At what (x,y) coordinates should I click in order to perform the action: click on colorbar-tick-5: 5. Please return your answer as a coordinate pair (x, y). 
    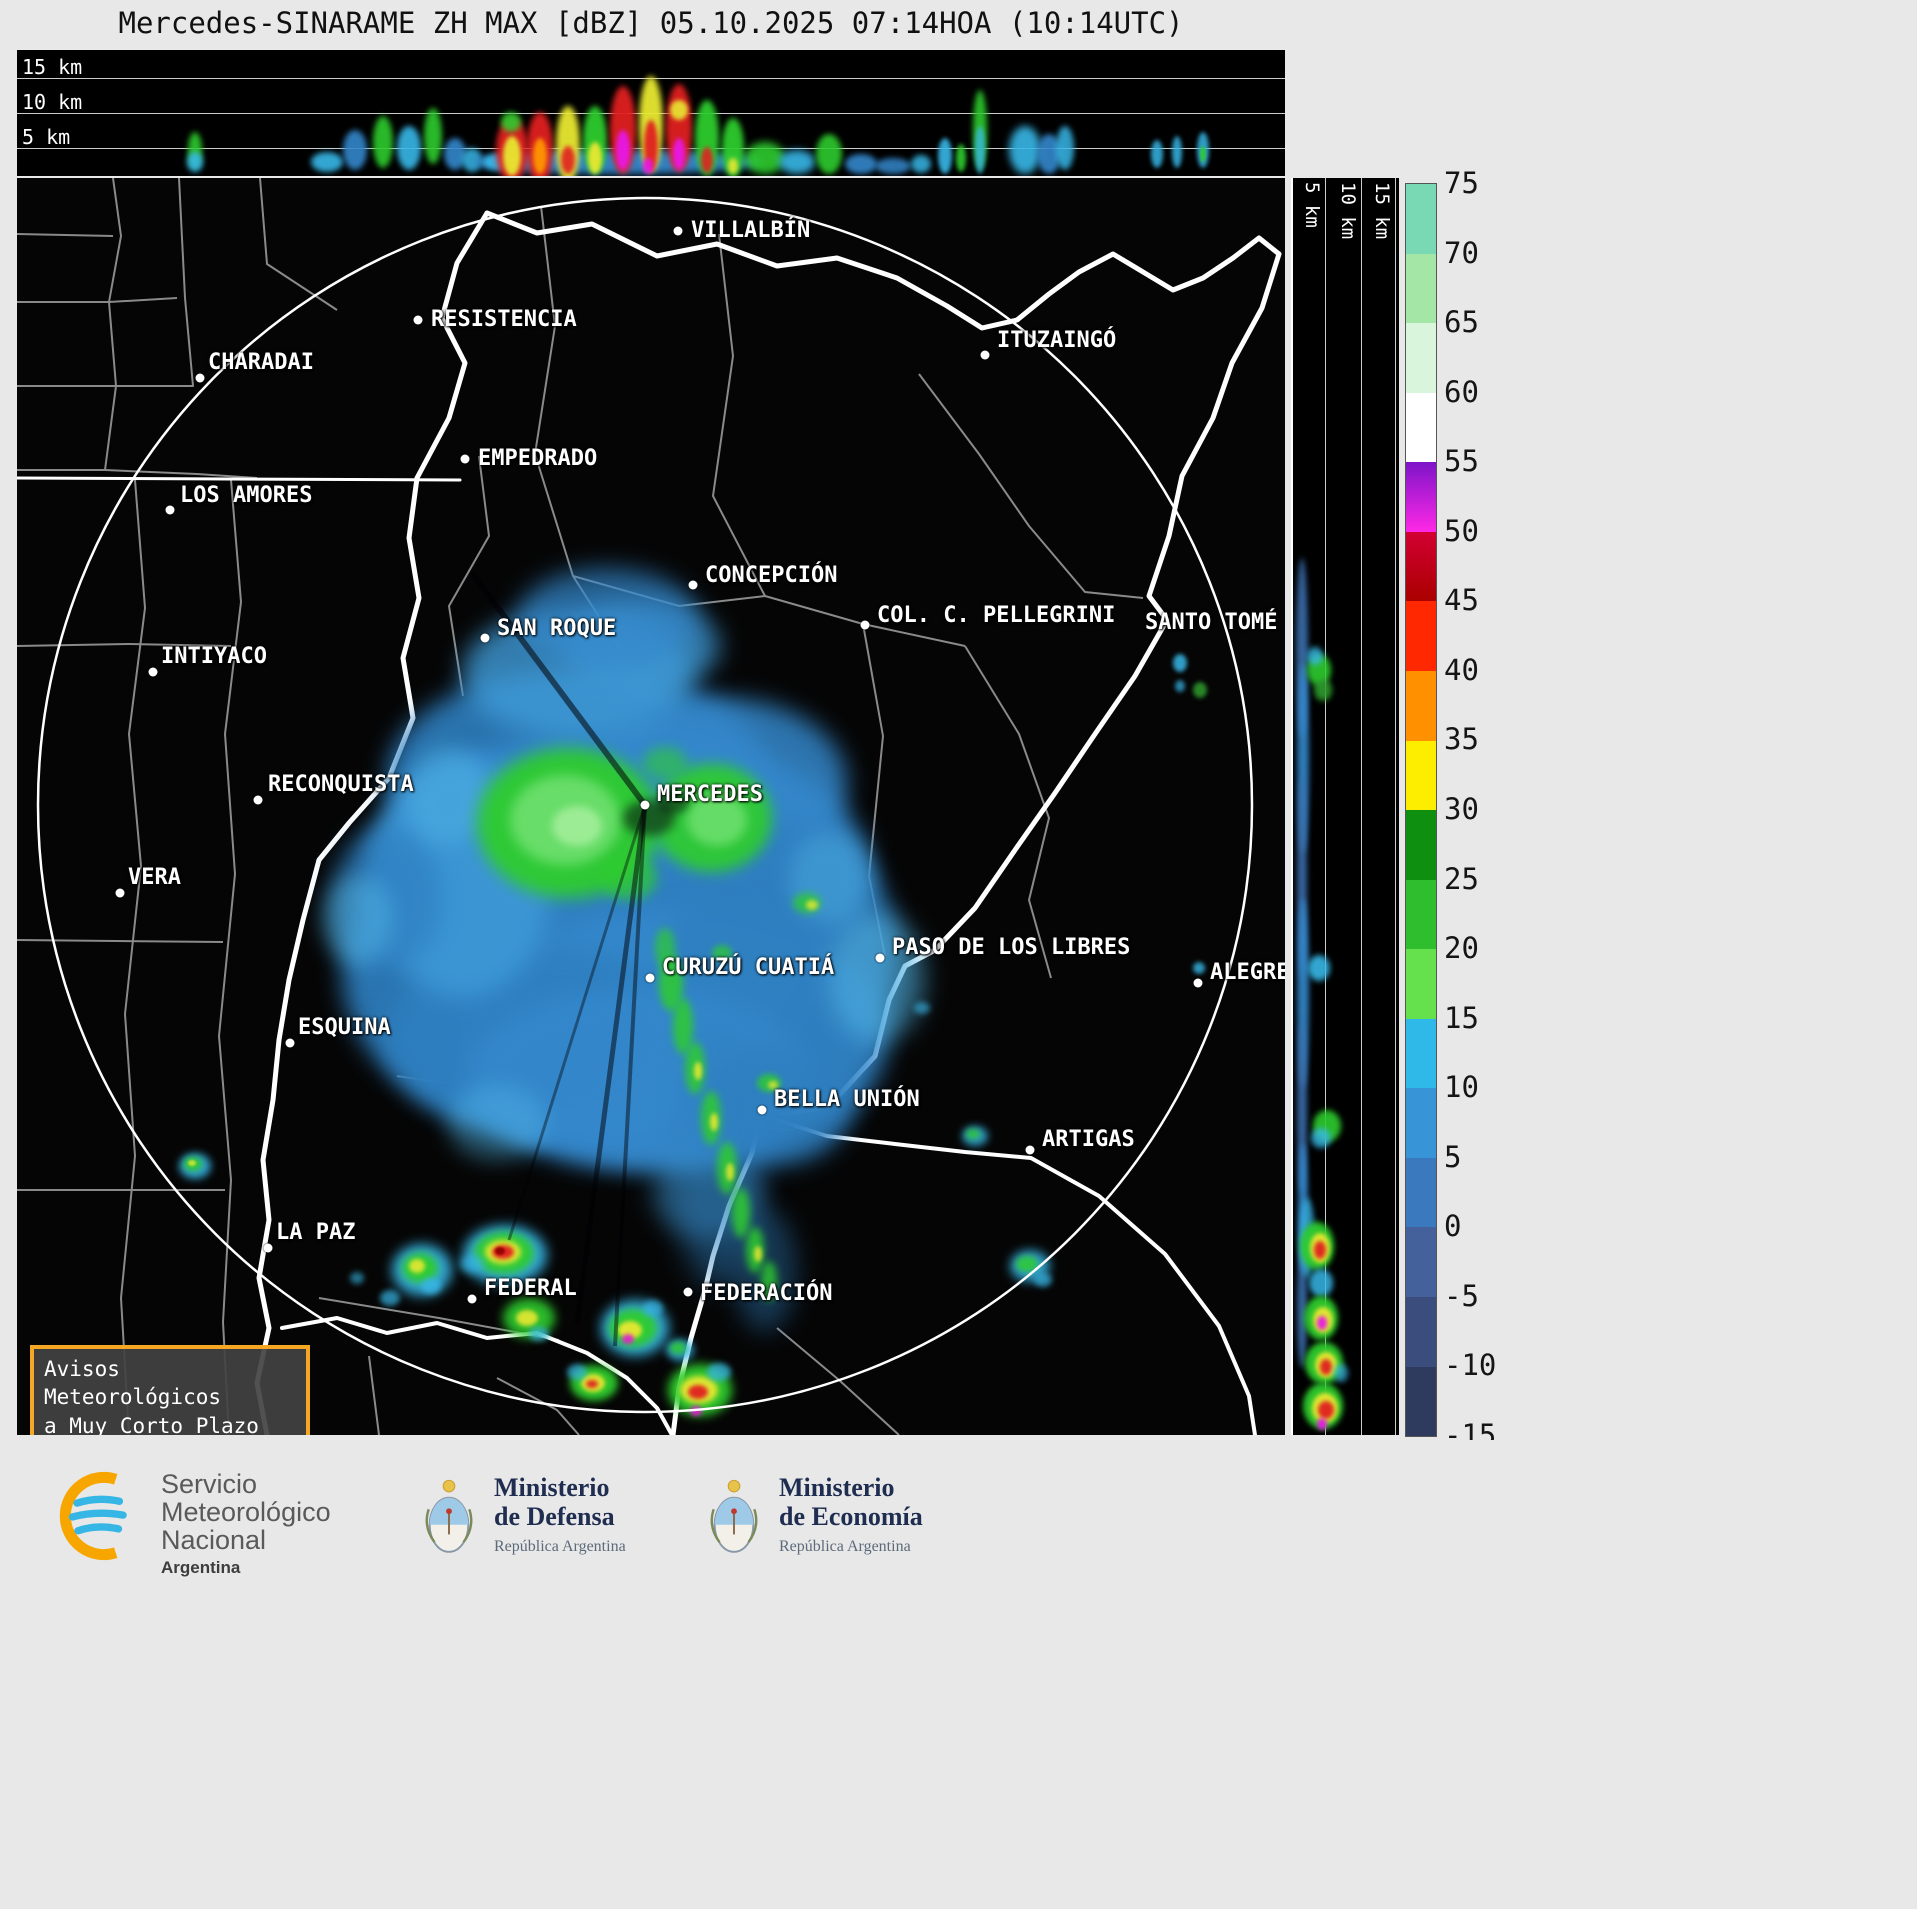
    Looking at the image, I should click on (1453, 1156).